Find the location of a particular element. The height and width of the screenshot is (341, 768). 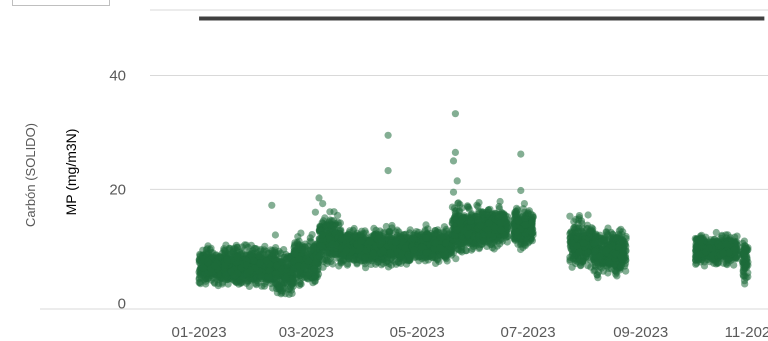

legend-box is located at coordinates (61, 3).